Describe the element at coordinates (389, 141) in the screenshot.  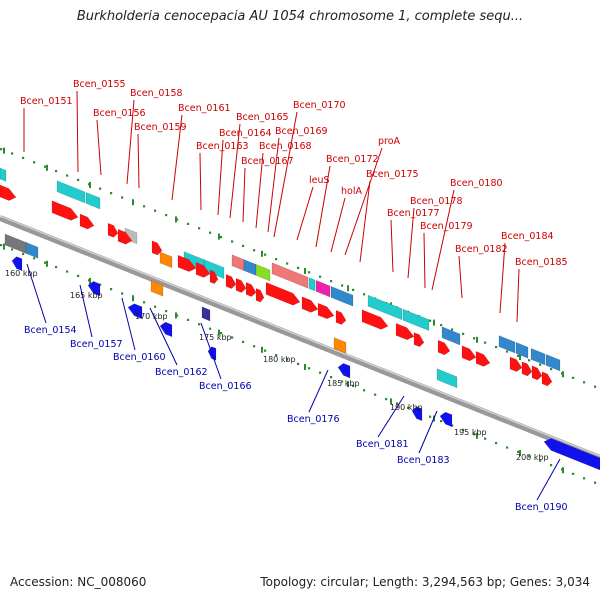
I see `gene-label-top: proA` at that location.